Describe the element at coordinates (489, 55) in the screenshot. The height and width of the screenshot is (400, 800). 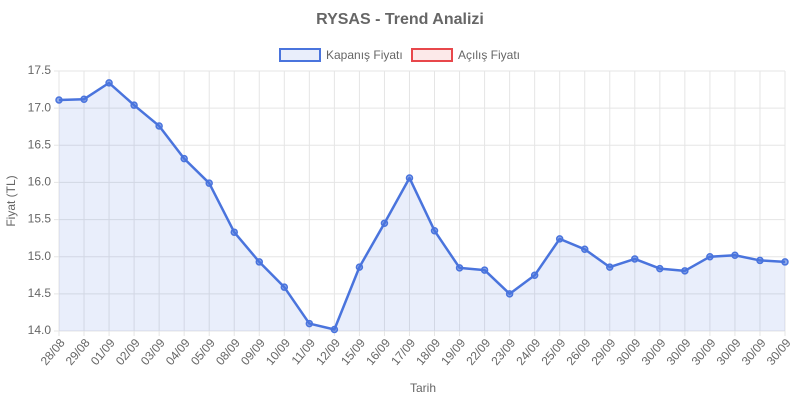
I see `legend-label: Açılış Fiyatı` at that location.